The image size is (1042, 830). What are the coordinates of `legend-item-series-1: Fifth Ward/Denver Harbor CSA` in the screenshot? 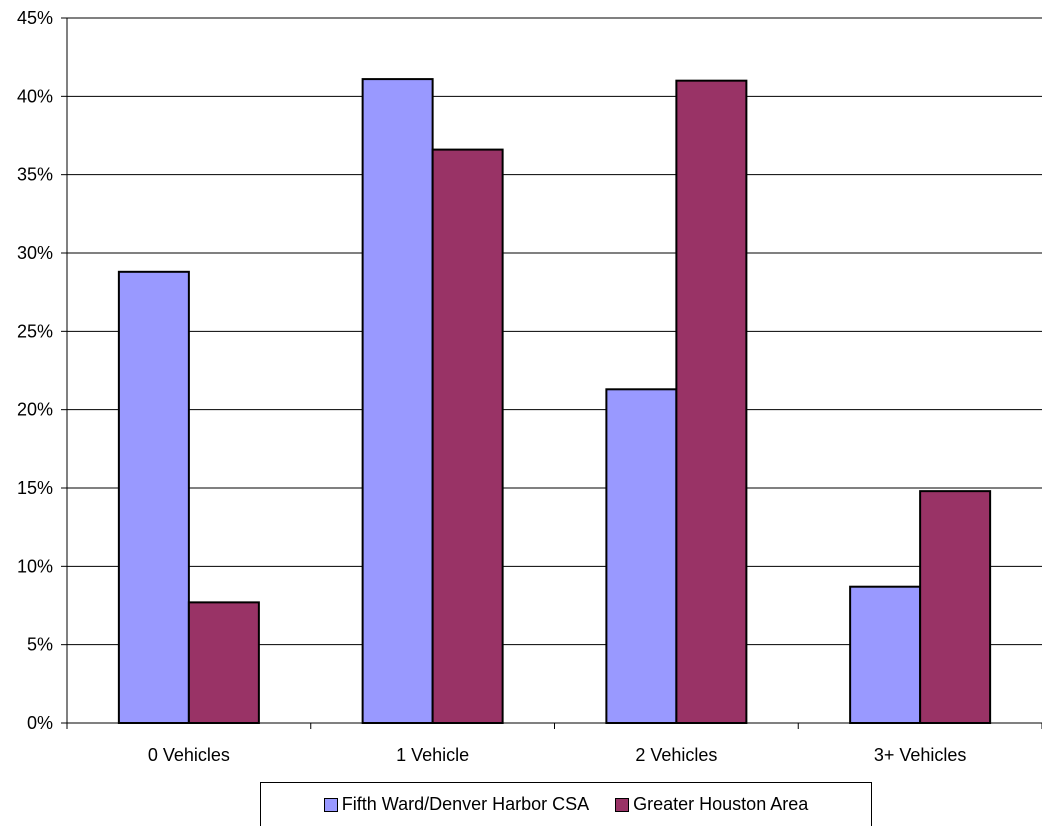 It's located at (456, 804).